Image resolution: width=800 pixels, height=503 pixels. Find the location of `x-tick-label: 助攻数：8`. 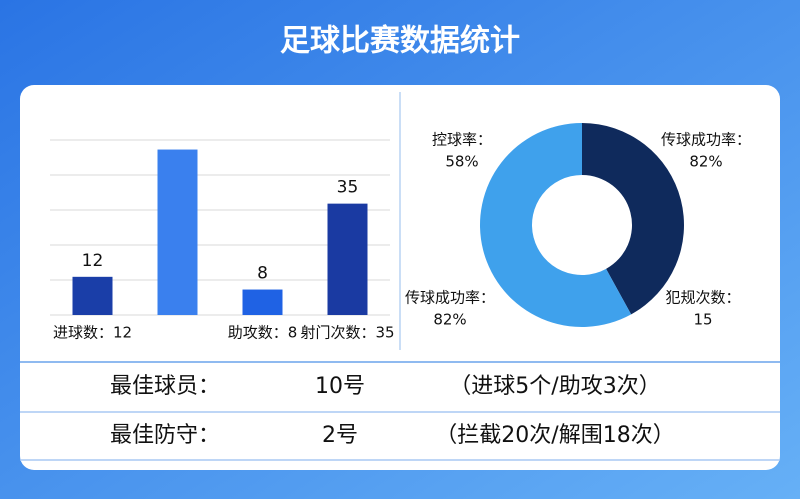

x-tick-label: 助攻数：8 is located at coordinates (263, 333).